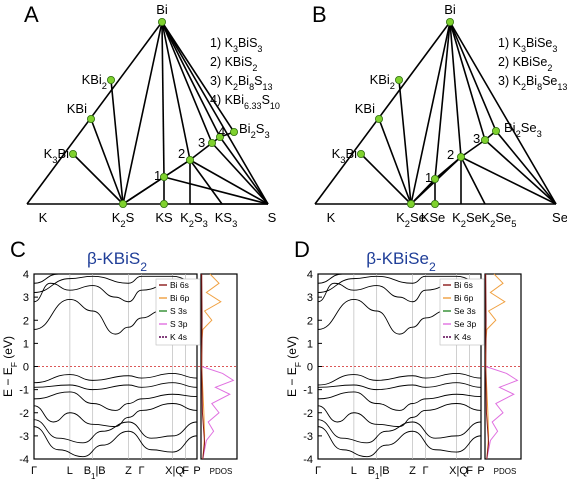 The width and height of the screenshot is (567, 484). I want to click on y-axis-label: E − EF (eV), so click(10, 366).